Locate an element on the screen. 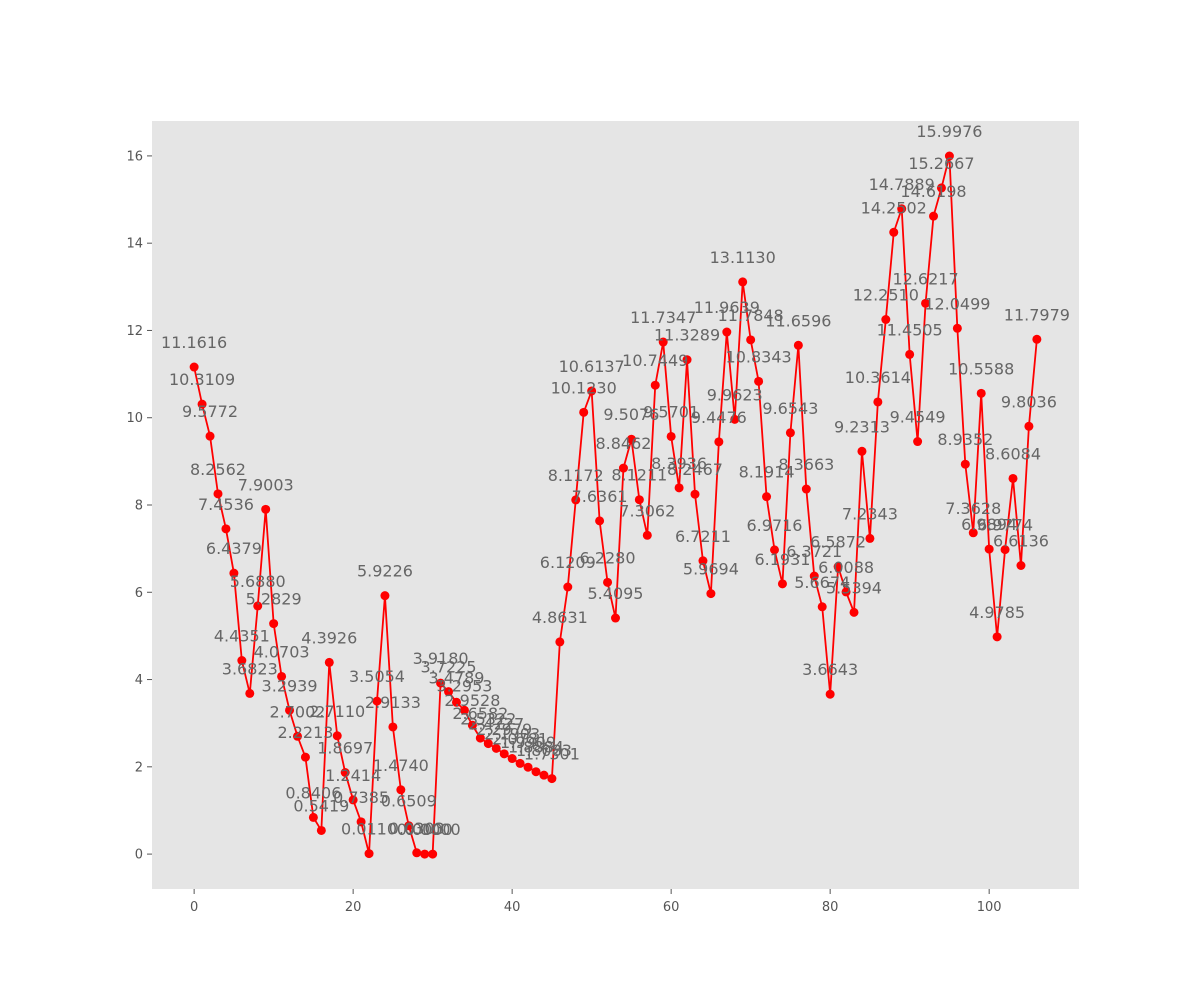  data-label: 9.8036 is located at coordinates (1029, 401).